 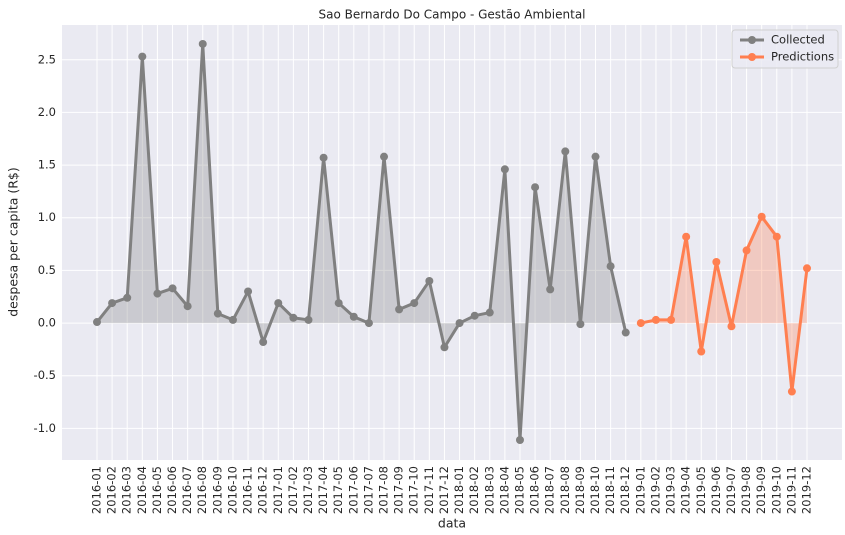 I want to click on x-tick-label: 2019-04, so click(x=686, y=490).